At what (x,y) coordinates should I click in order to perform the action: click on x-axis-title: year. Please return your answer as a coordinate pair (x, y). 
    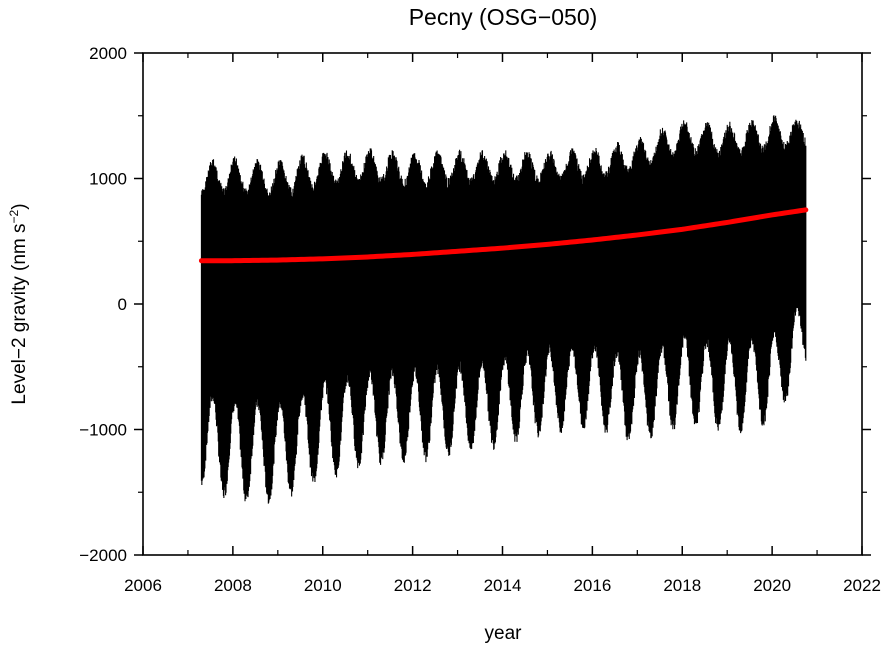
    Looking at the image, I should click on (504, 633).